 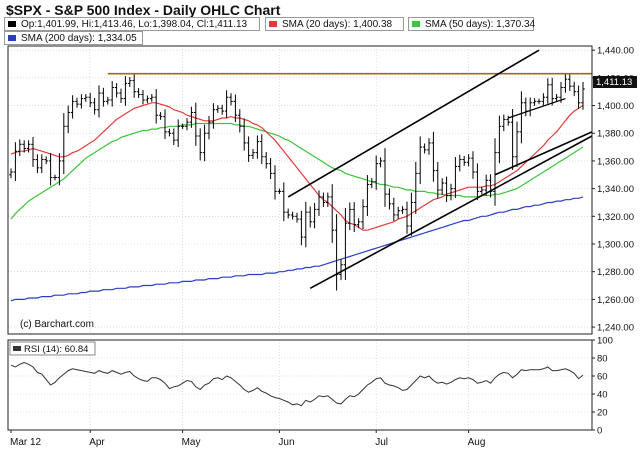 I want to click on price-tick-label: 1,380.00, so click(x=615, y=134).